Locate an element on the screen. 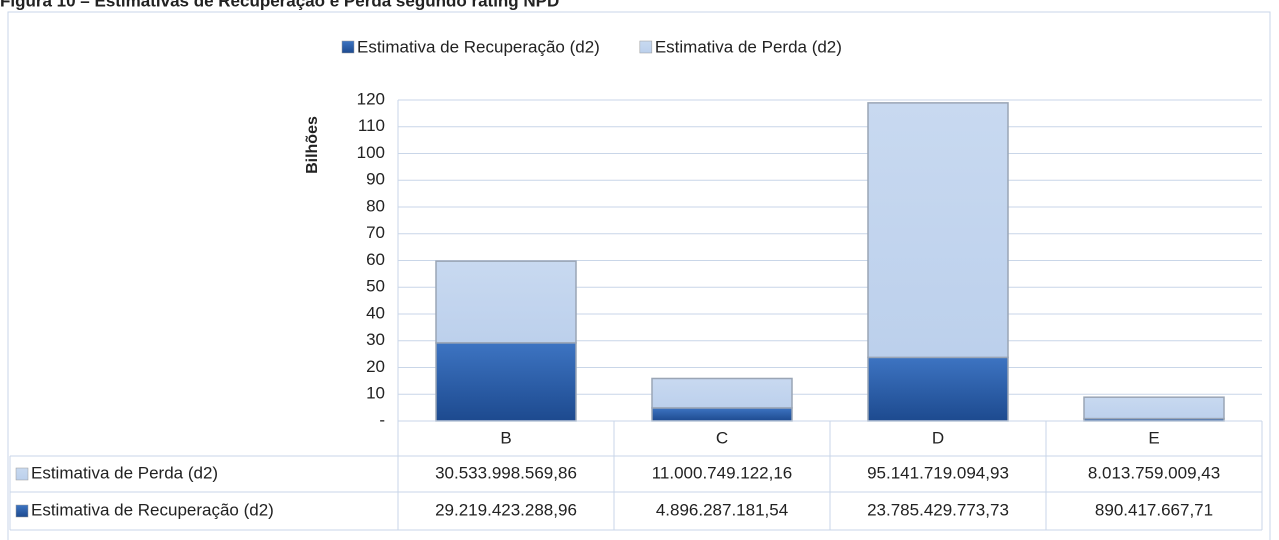  y-tick-label: 30 is located at coordinates (375, 339).